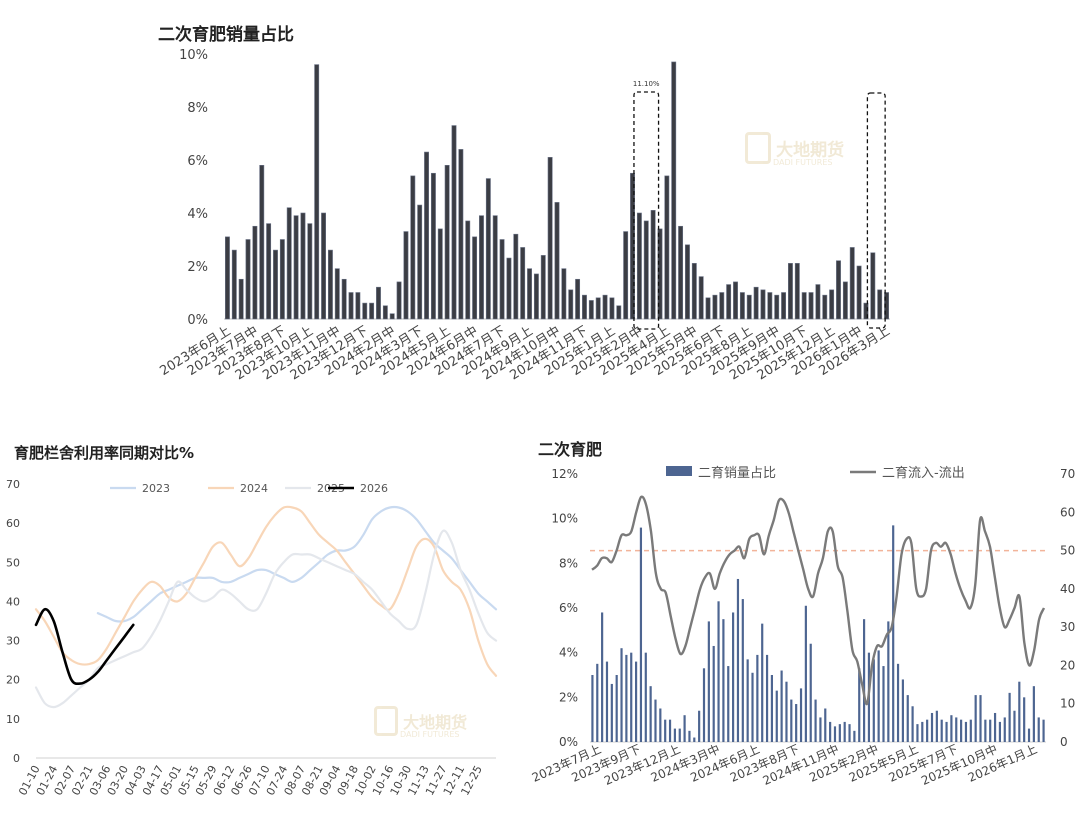  What do you see at coordinates (374, 488) in the screenshot?
I see `legend-label: 2026` at bounding box center [374, 488].